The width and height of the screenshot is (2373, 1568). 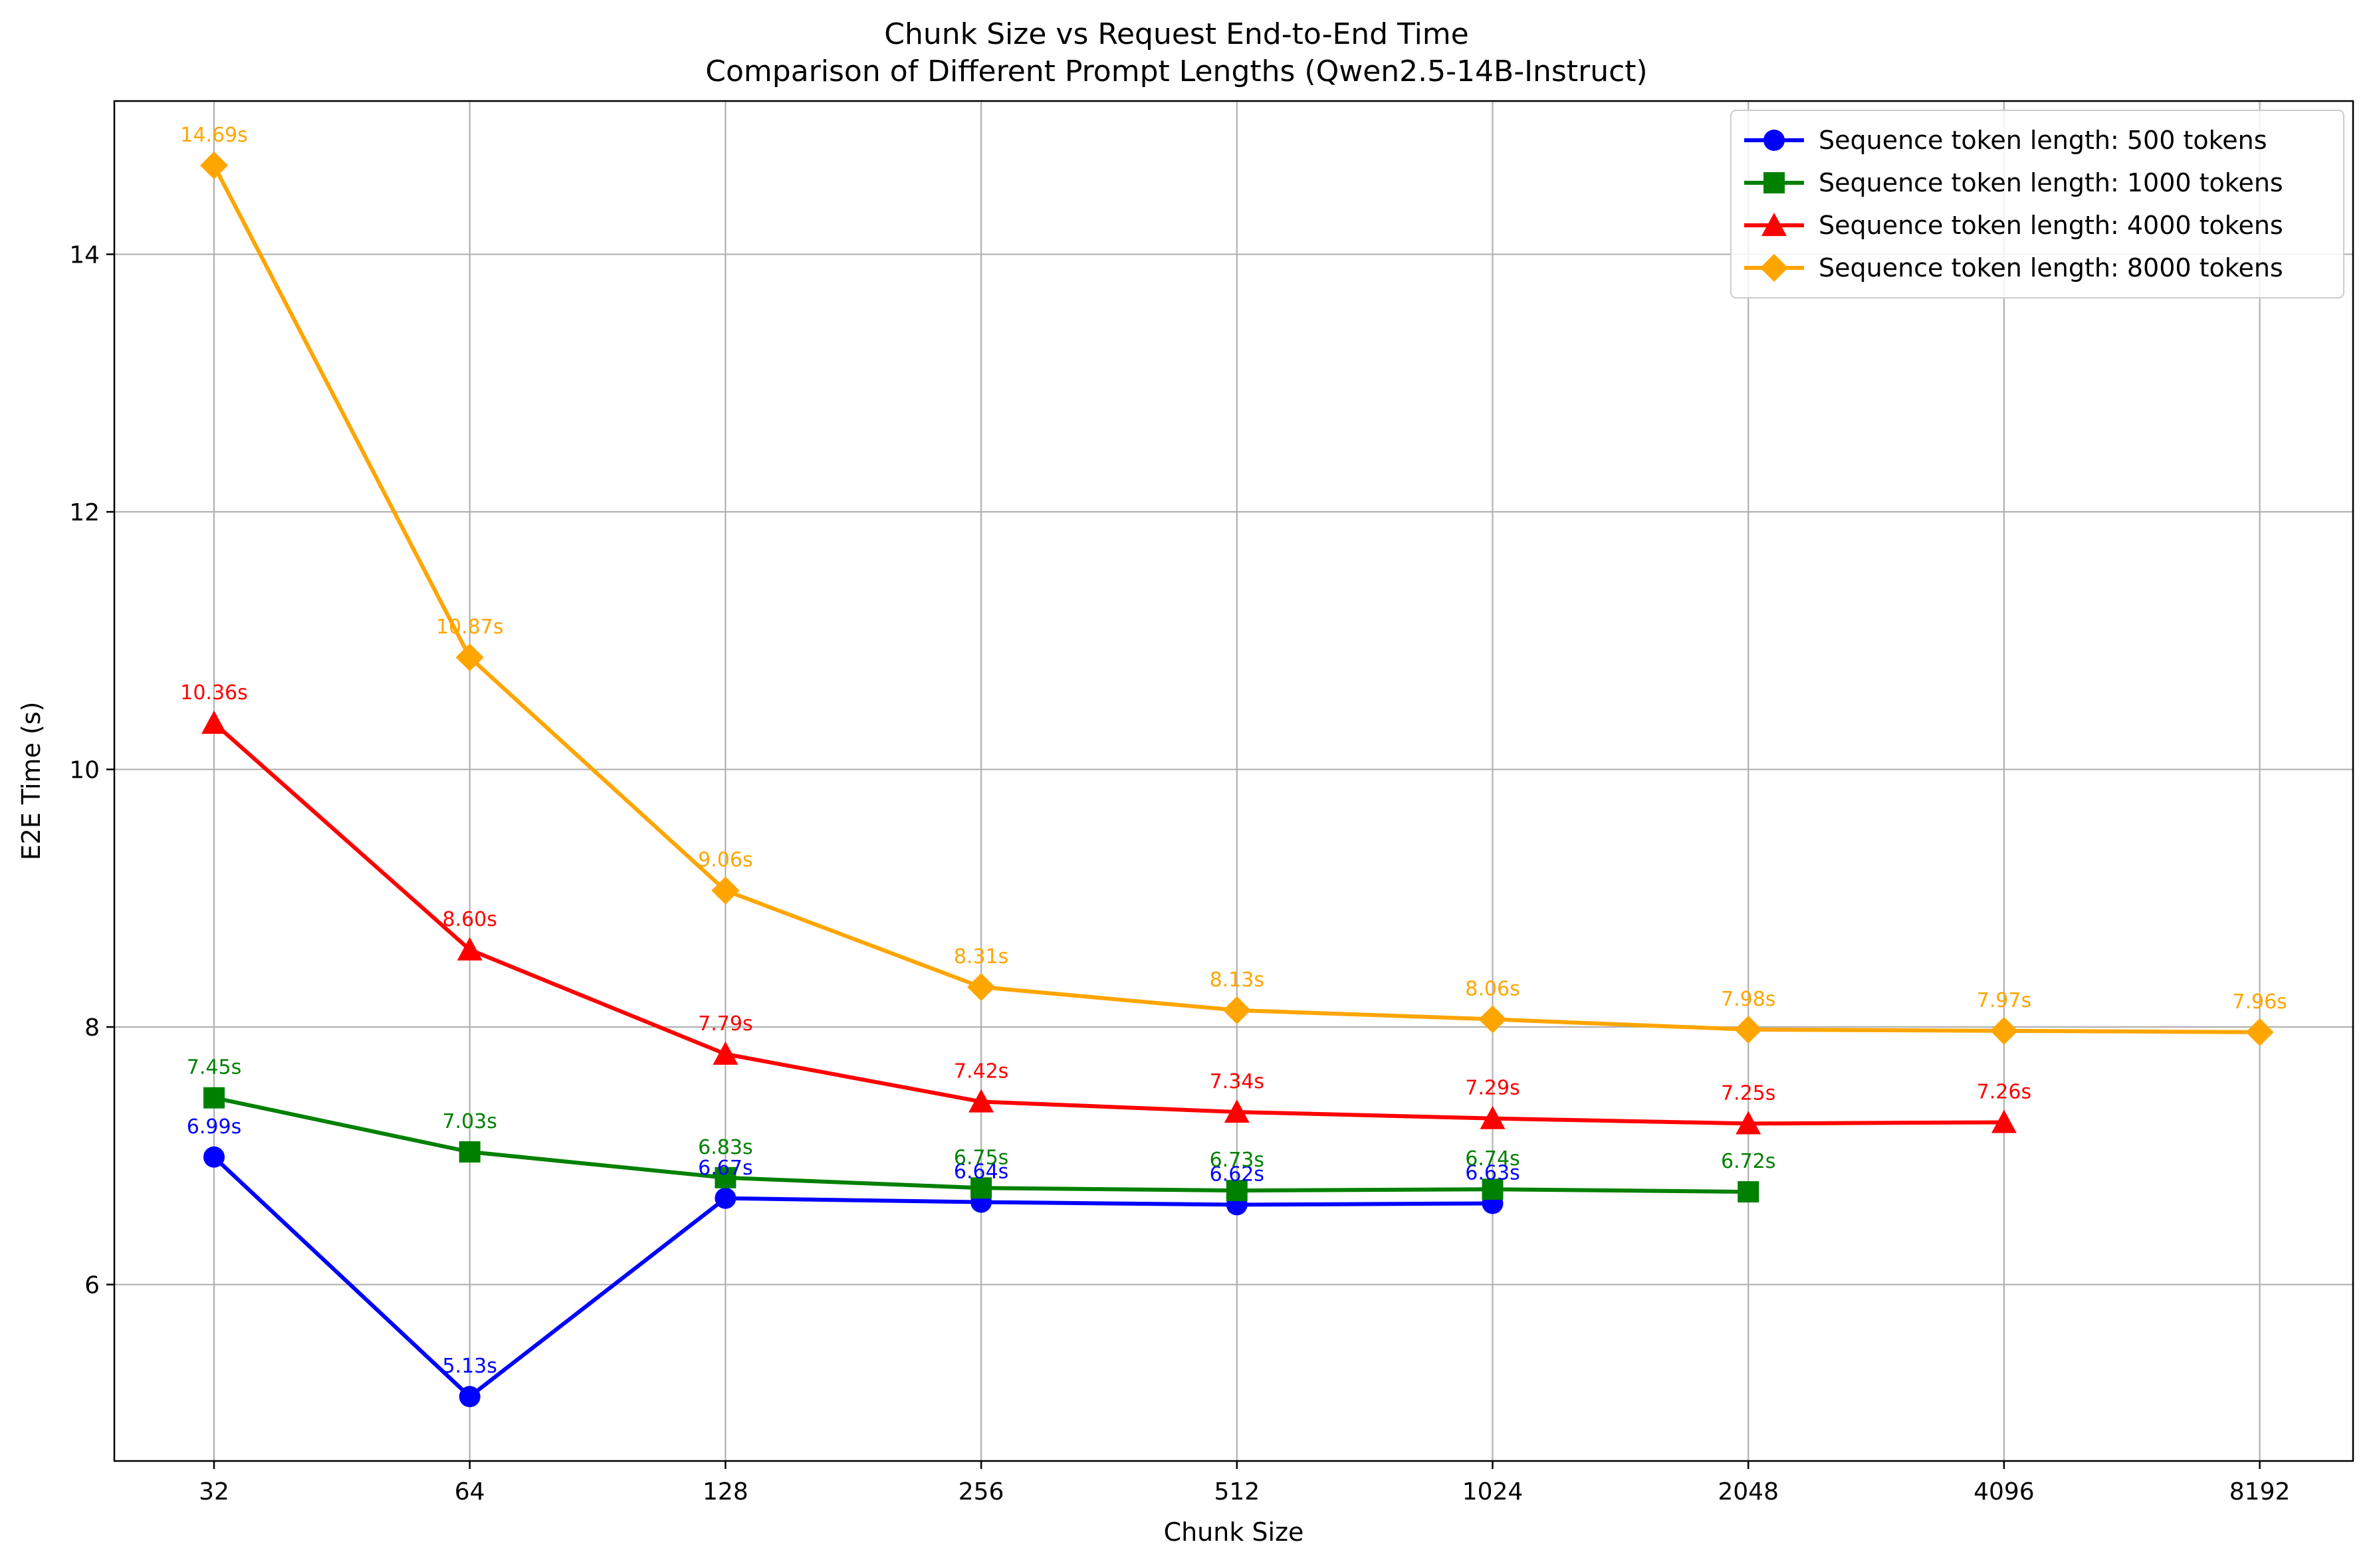 I want to click on data-label: 7.45s, so click(x=214, y=1067).